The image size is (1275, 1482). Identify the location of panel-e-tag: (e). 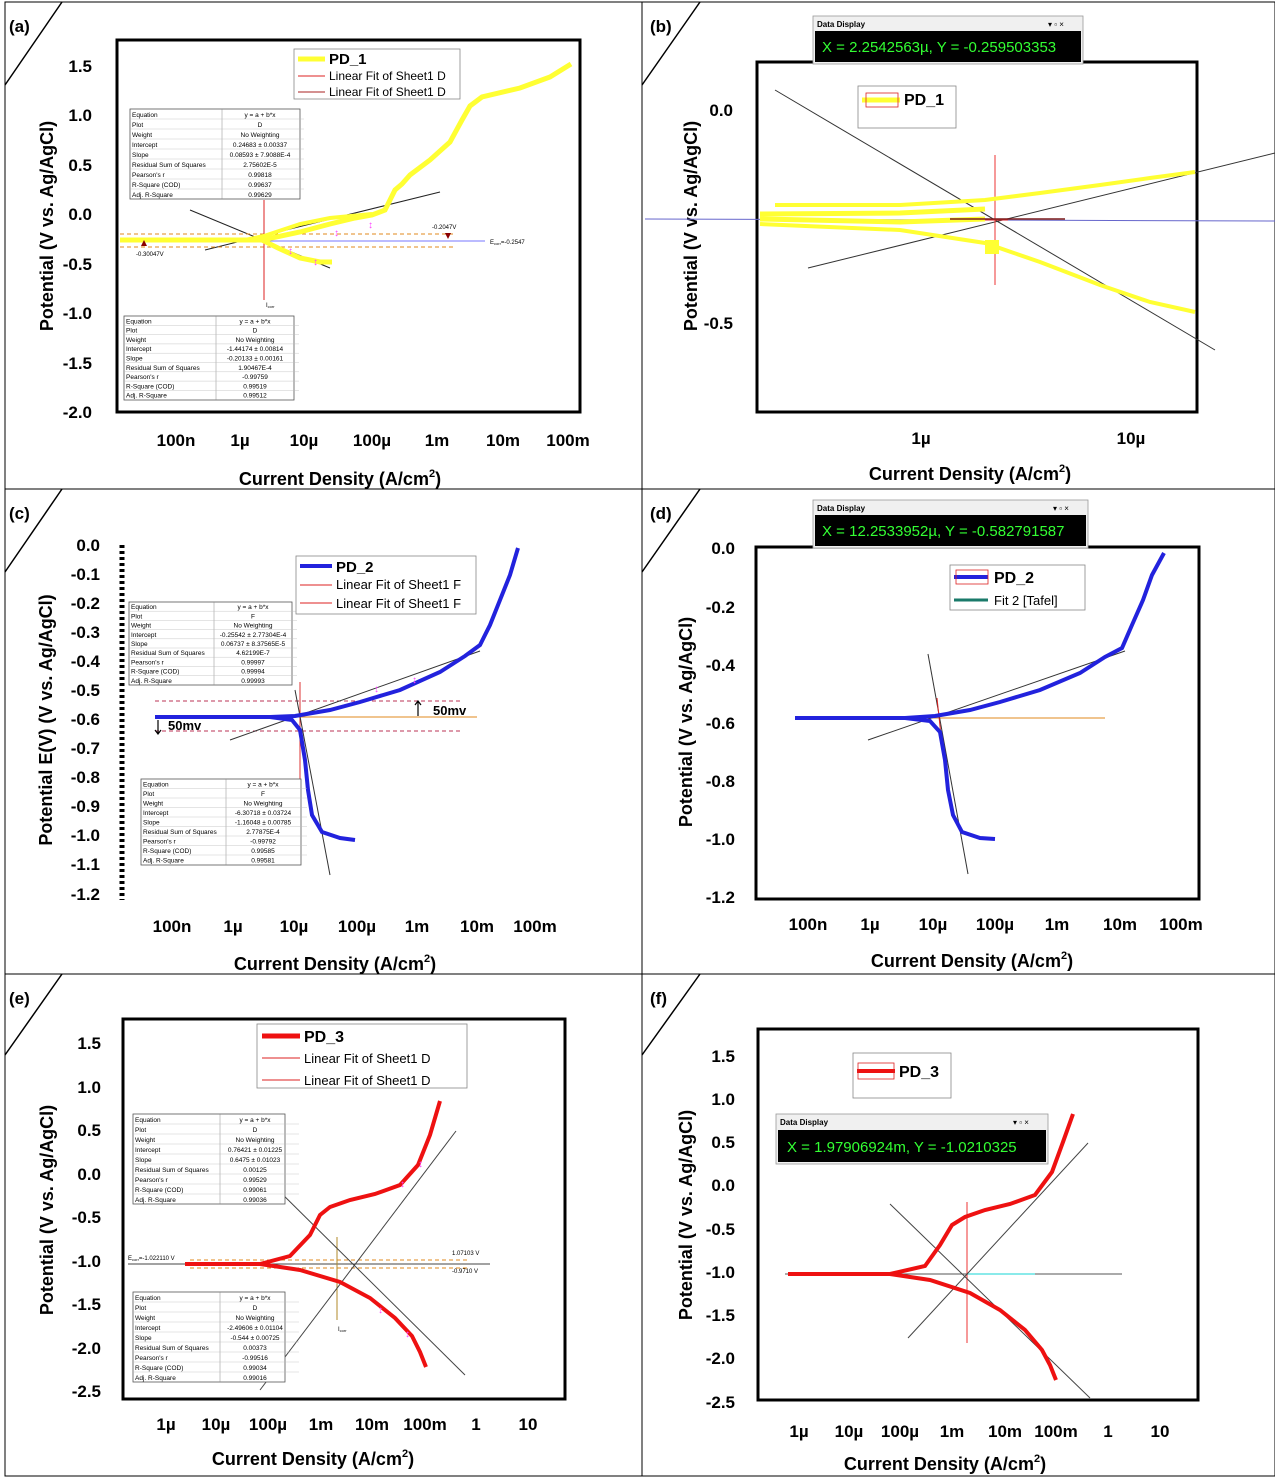
(19, 998).